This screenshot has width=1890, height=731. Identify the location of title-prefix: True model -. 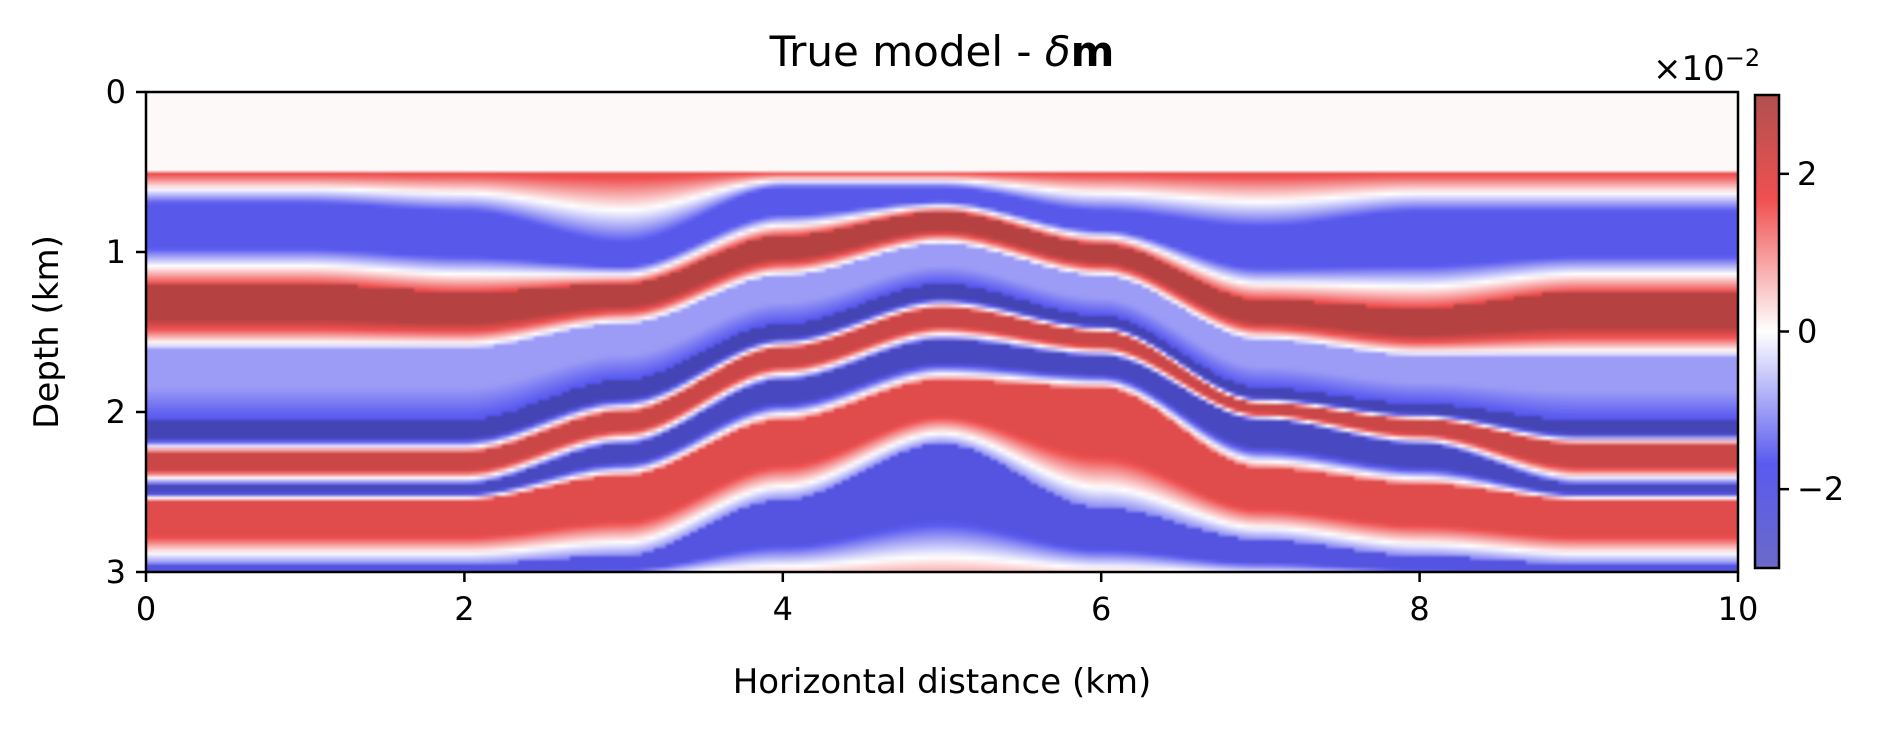
(907, 51).